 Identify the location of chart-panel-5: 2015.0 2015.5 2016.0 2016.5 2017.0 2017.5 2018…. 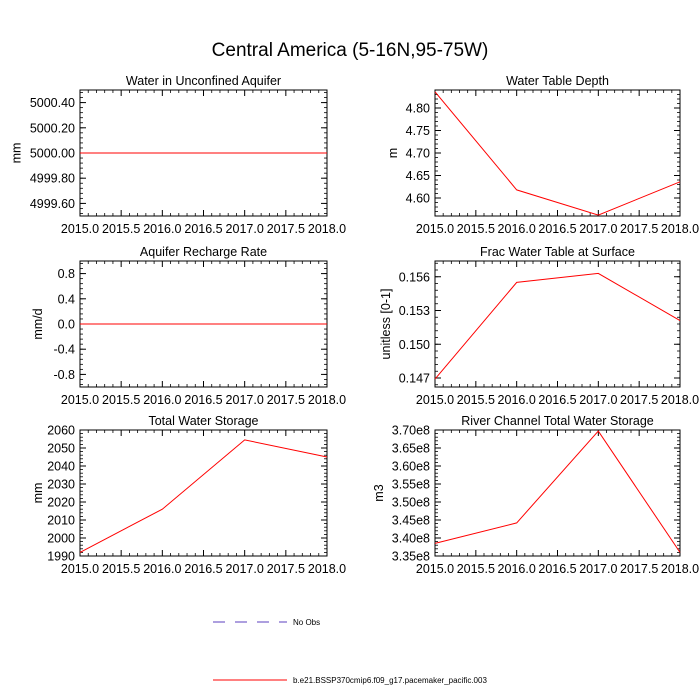
(188, 495).